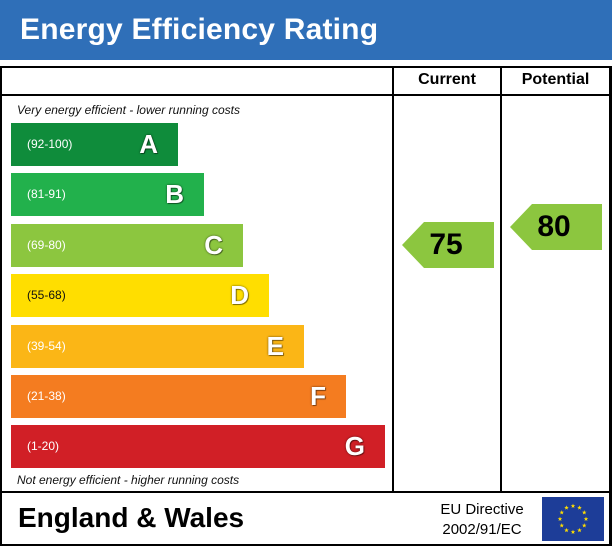 Image resolution: width=612 pixels, height=546 pixels. I want to click on band-letter-label: B, so click(174, 194).